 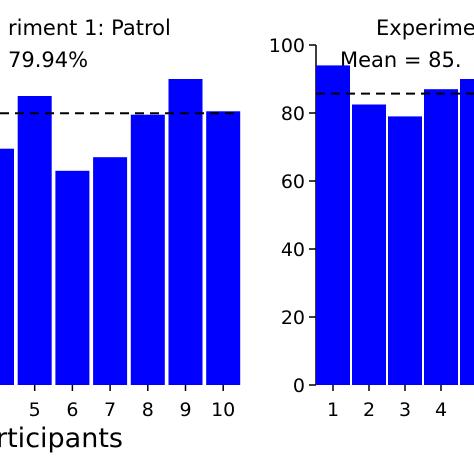 I want to click on x-axis-ticks: 1 2 3 4, so click(x=387, y=403).